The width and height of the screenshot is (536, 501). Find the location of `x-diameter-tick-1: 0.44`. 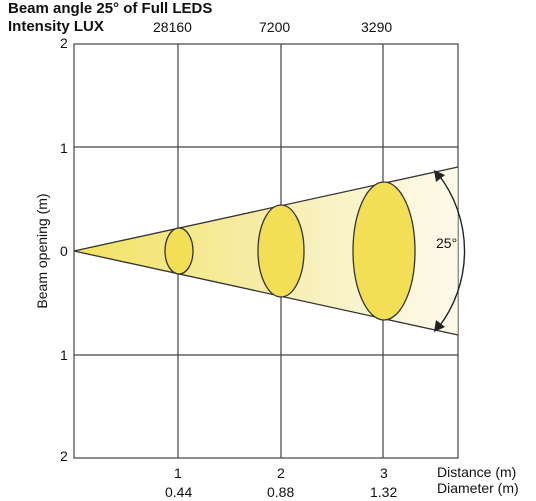

x-diameter-tick-1: 0.44 is located at coordinates (179, 492).